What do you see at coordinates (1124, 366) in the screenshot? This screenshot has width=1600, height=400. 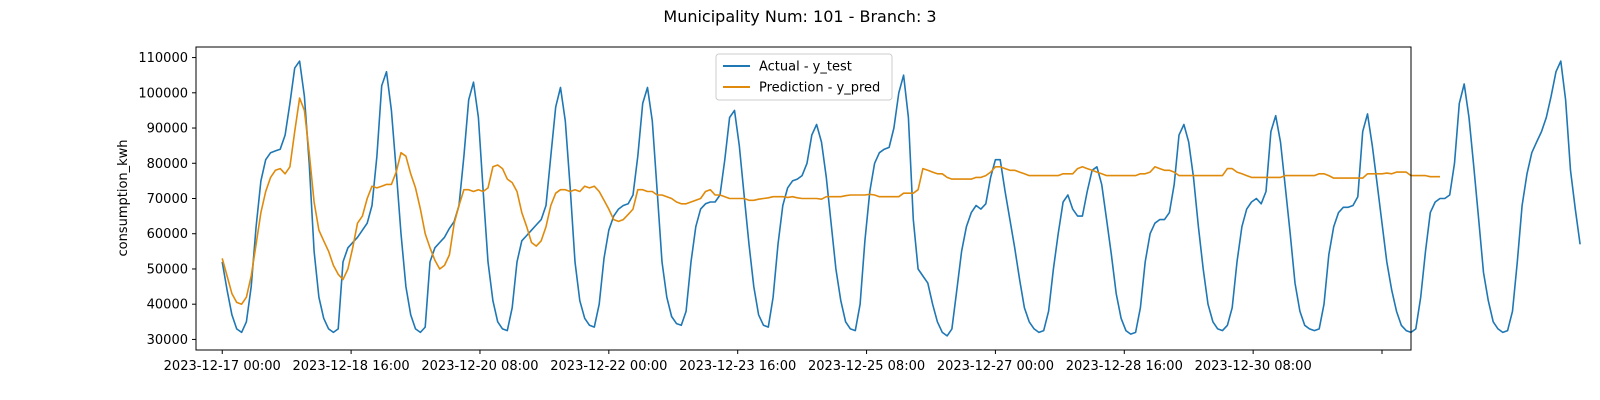 I see `x-tick-label: 2023-12-28 16:00` at bounding box center [1124, 366].